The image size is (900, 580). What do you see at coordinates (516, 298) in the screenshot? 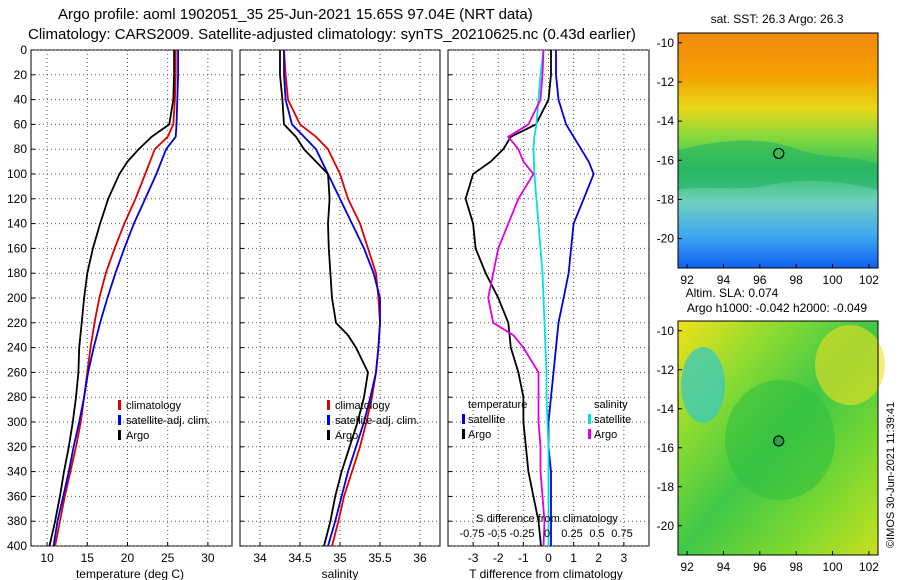
I see `series-line-salinity-argo` at bounding box center [516, 298].